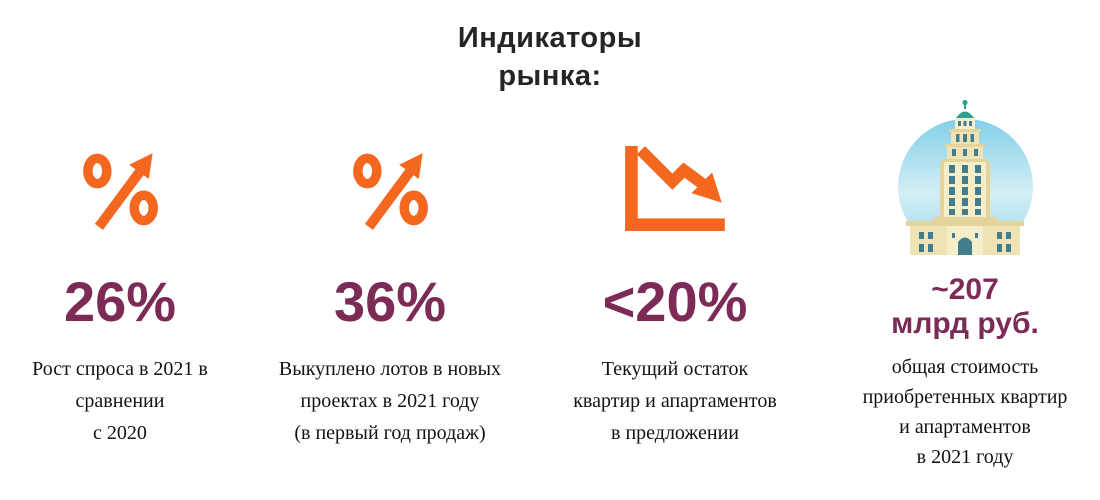  What do you see at coordinates (675, 188) in the screenshot?
I see `chart-declining-arrow-icon` at bounding box center [675, 188].